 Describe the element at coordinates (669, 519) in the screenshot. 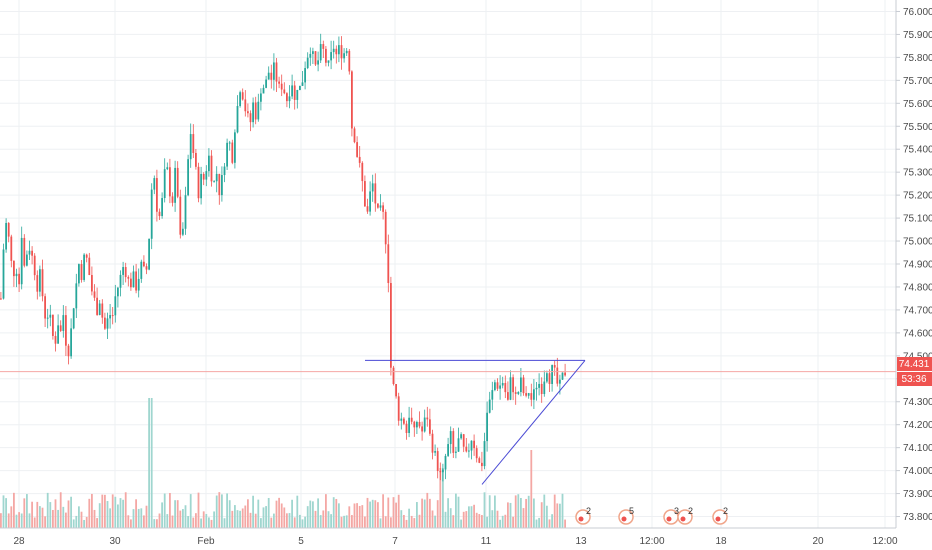

I see `event-marker-dot` at that location.